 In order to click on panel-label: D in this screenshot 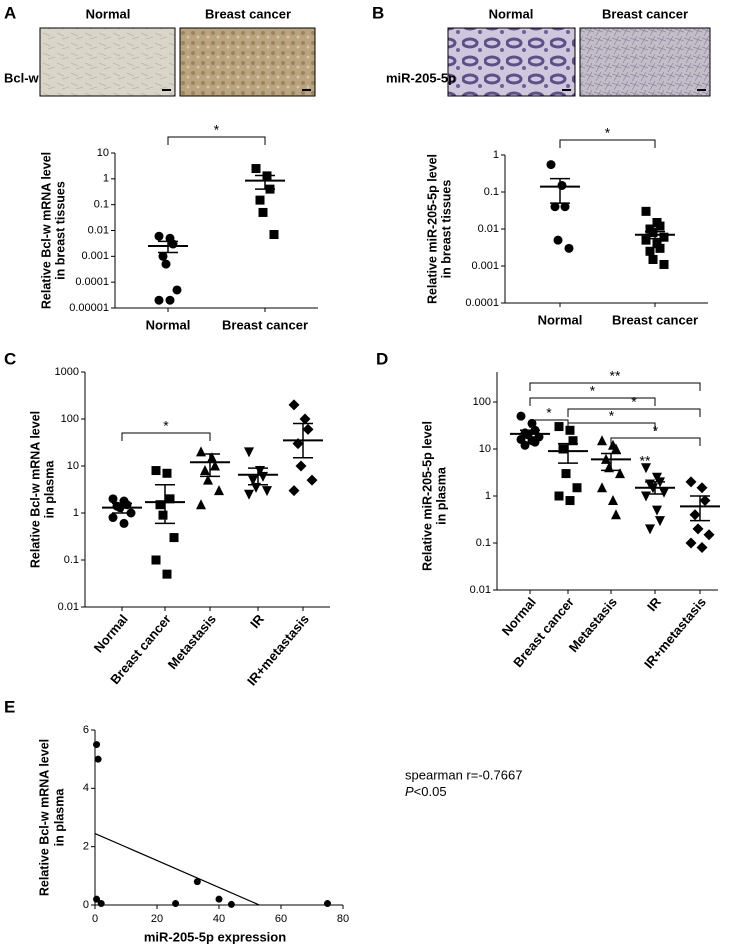, I will do `click(382, 358)`.